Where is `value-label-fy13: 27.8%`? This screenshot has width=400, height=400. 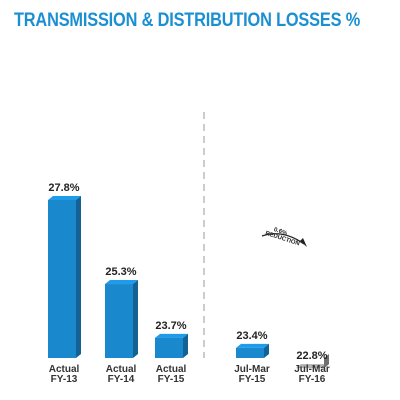
value-label-fy13: 27.8% is located at coordinates (63, 188).